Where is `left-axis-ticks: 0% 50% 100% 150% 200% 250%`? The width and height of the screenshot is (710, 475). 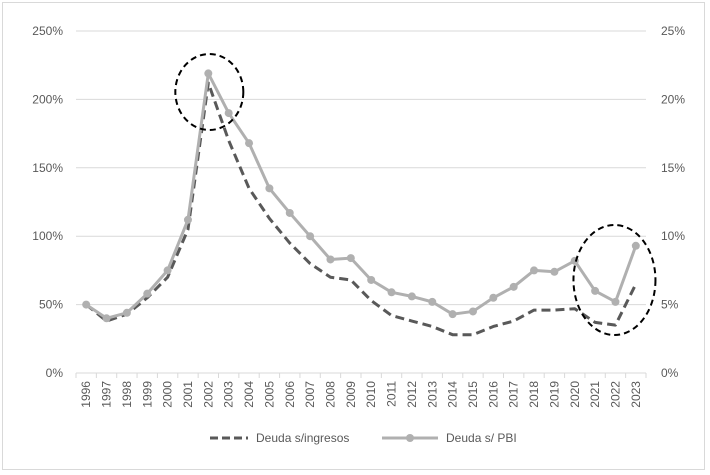
left-axis-ticks: 0% 50% 100% 150% 200% 250% is located at coordinates (47, 202).